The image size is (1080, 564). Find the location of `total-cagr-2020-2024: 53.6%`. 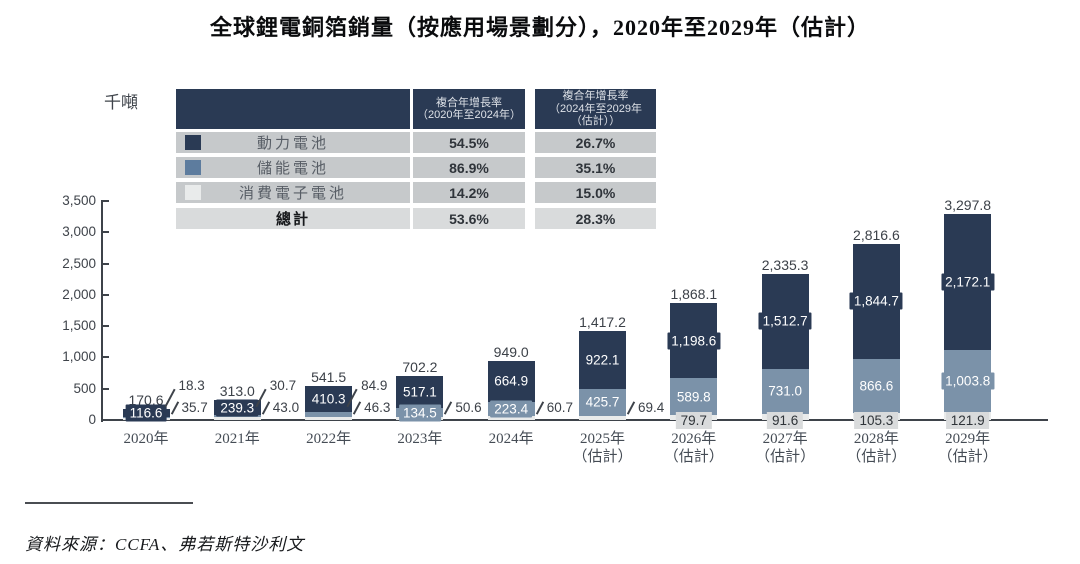

total-cagr-2020-2024: 53.6% is located at coordinates (469, 218).